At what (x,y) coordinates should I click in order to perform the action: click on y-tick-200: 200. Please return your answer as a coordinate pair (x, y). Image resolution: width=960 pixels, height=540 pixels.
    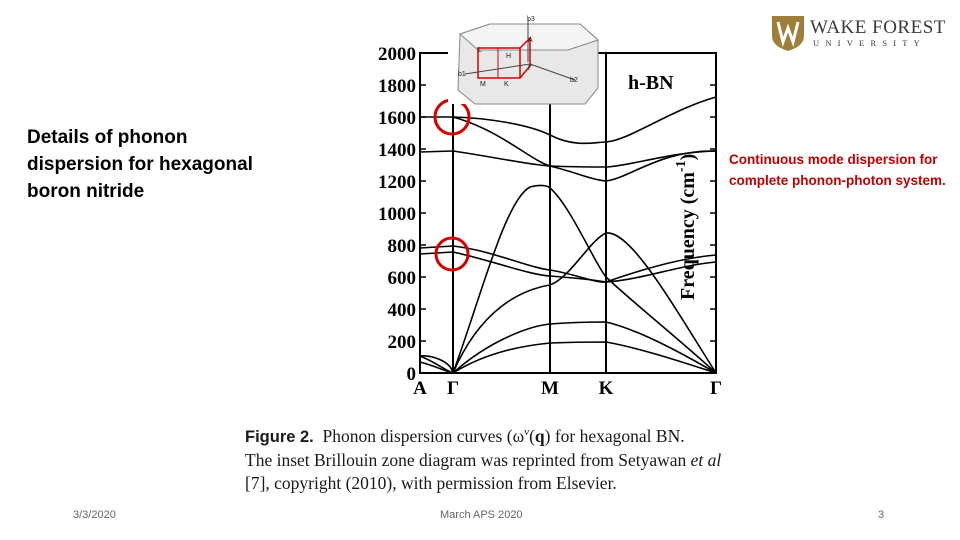
    Looking at the image, I should click on (402, 342).